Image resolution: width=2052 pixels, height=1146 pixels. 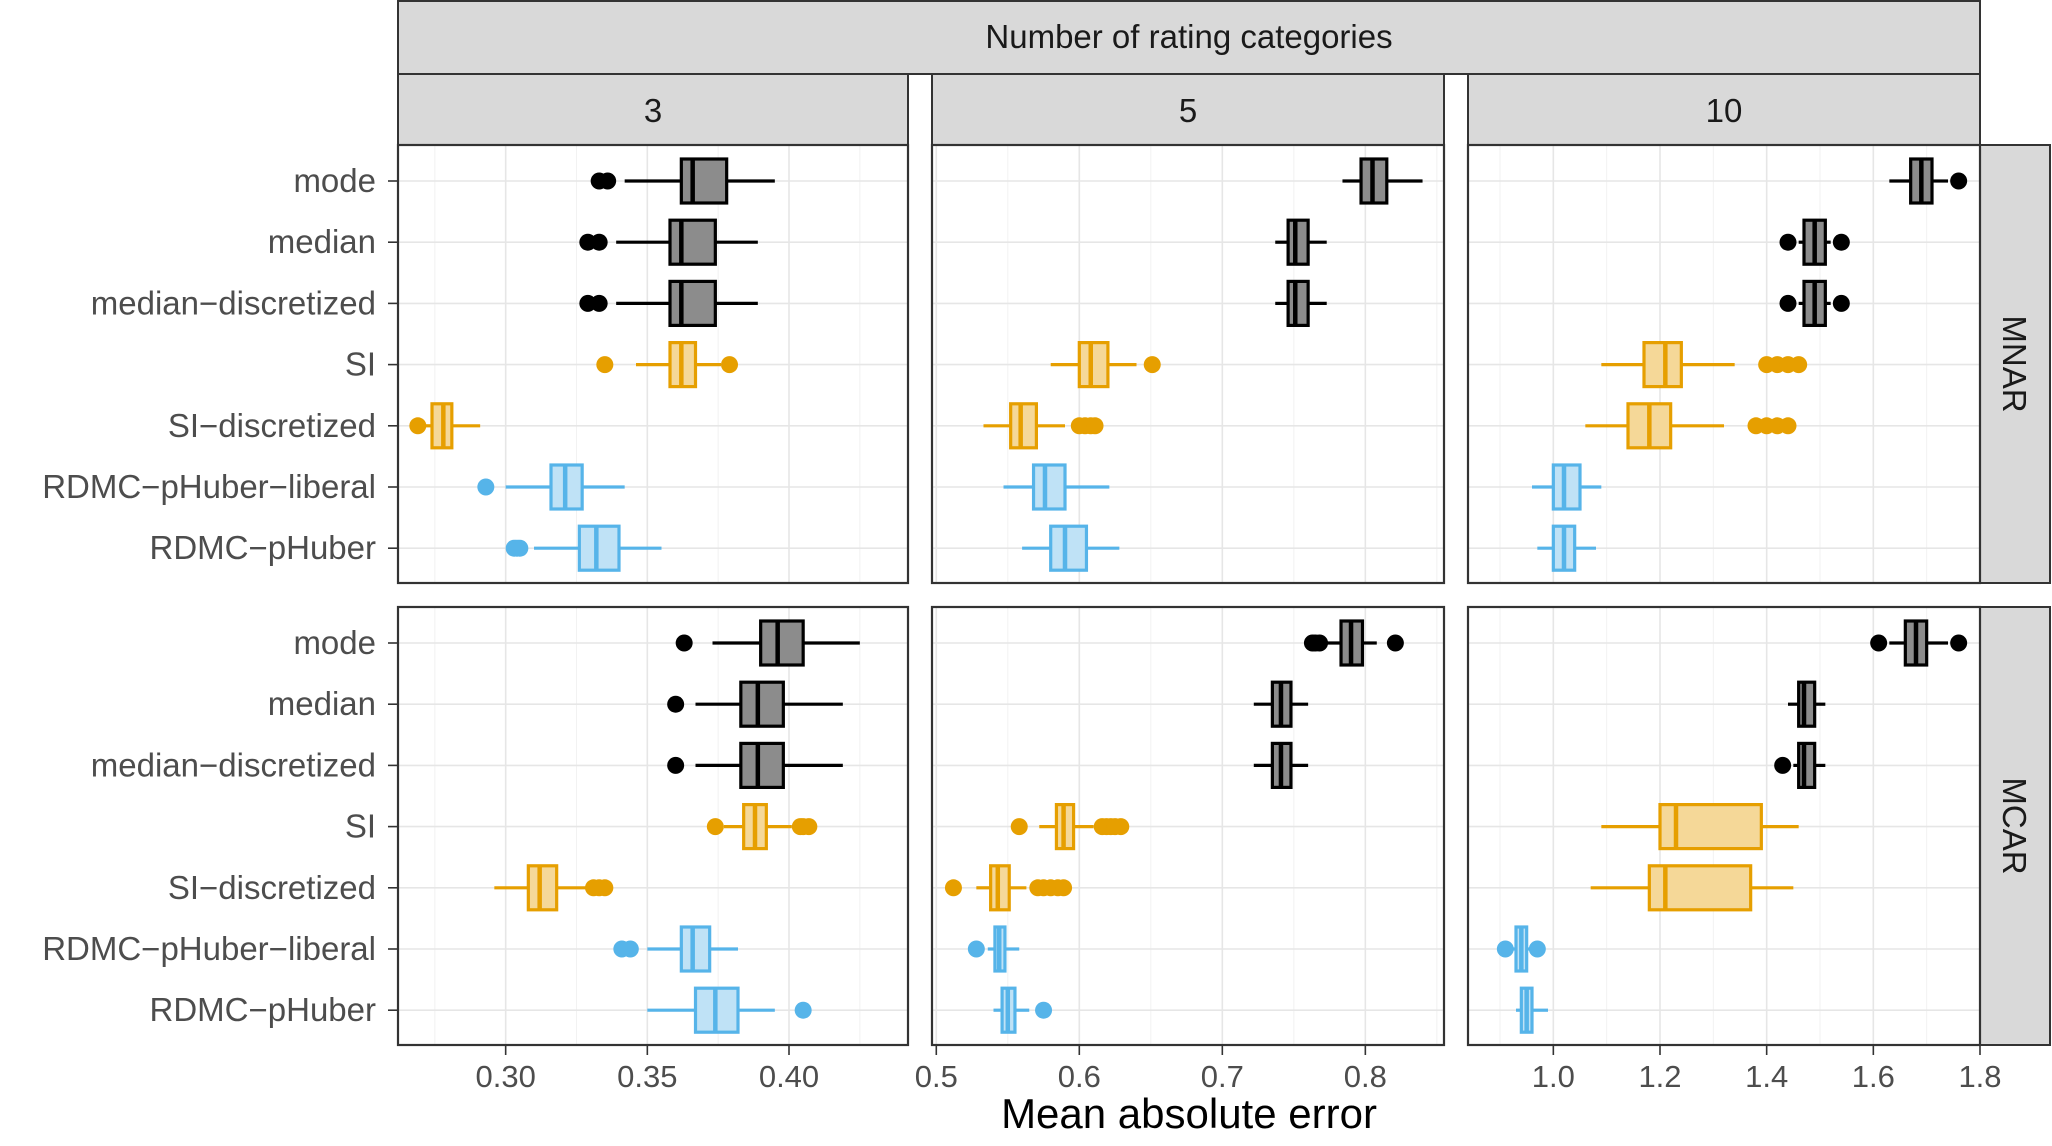 I want to click on x-tick-label: 0.35, so click(x=647, y=1076).